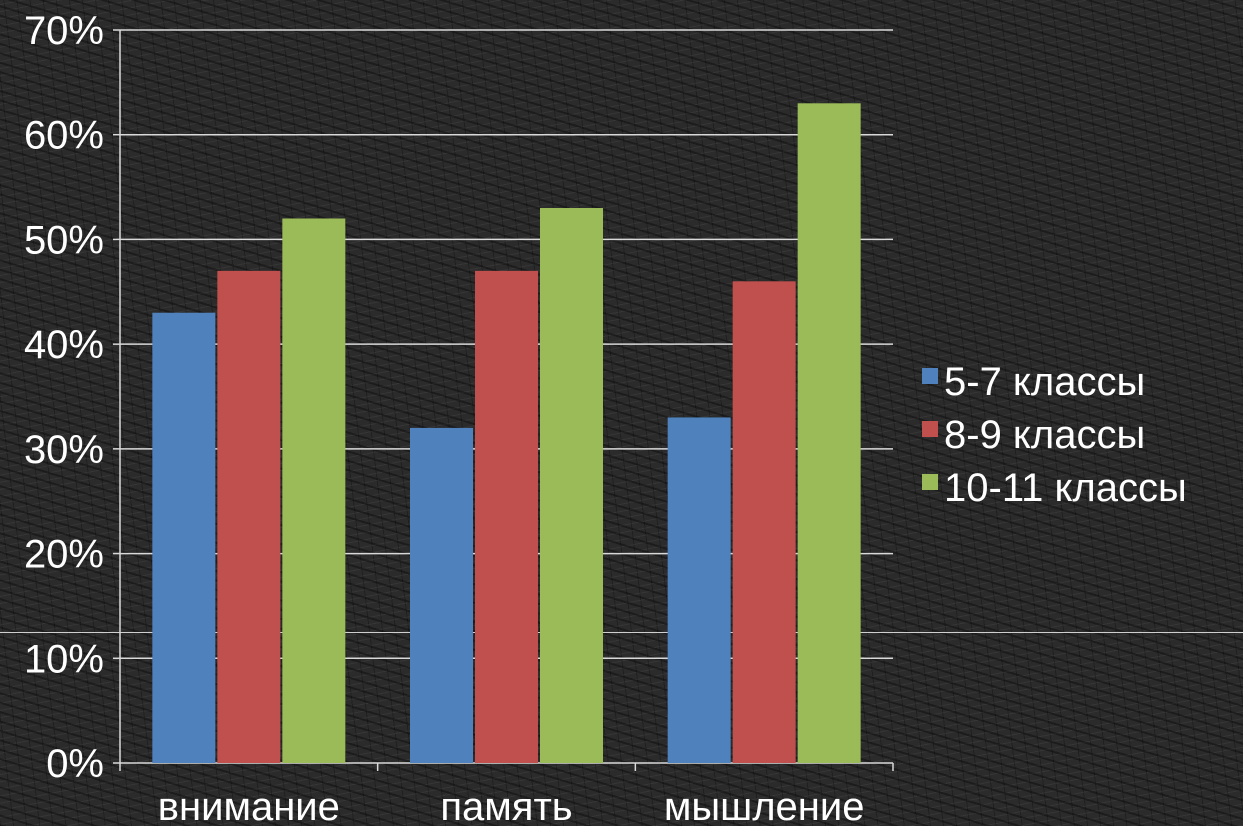 Image resolution: width=1243 pixels, height=826 pixels. I want to click on legend-label: 8-9 классы, so click(1044, 435).